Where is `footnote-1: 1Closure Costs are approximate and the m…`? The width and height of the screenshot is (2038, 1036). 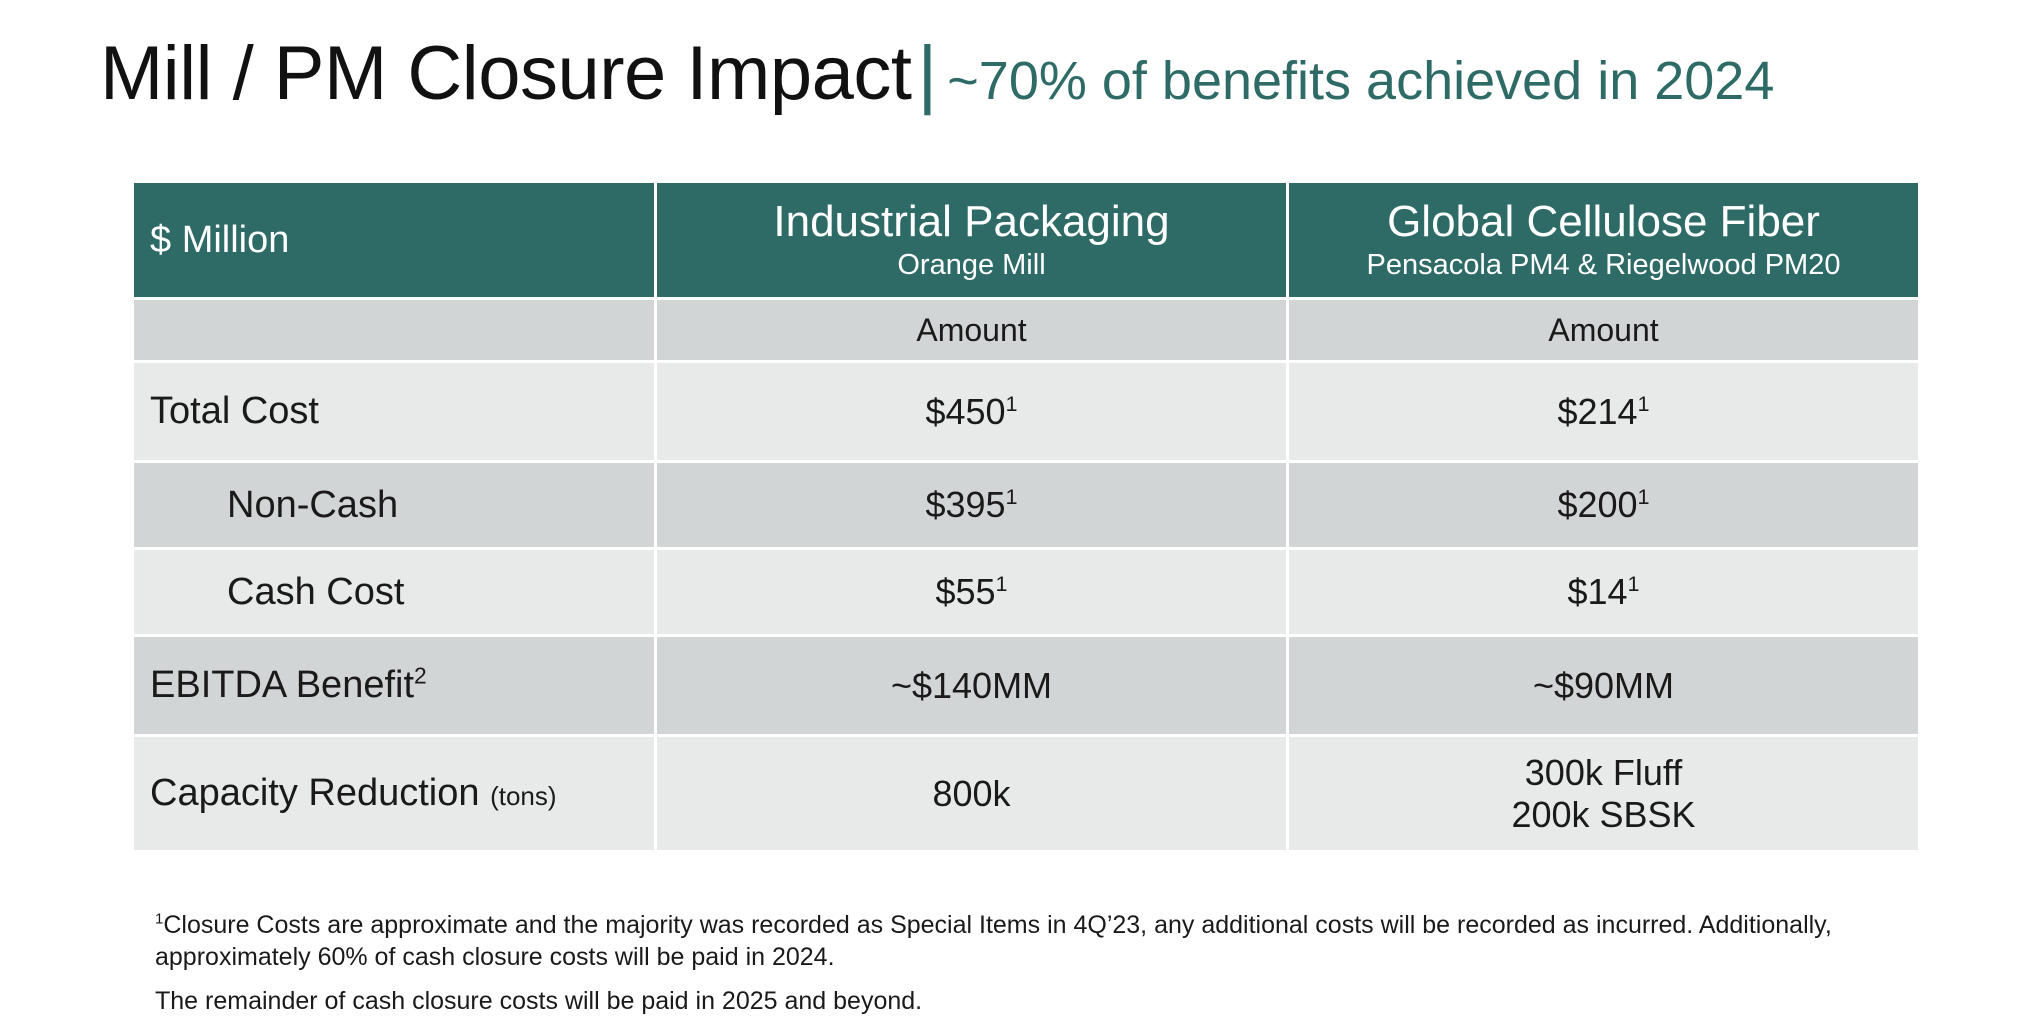
footnote-1: 1Closure Costs are approximate and the m… is located at coordinates (993, 940).